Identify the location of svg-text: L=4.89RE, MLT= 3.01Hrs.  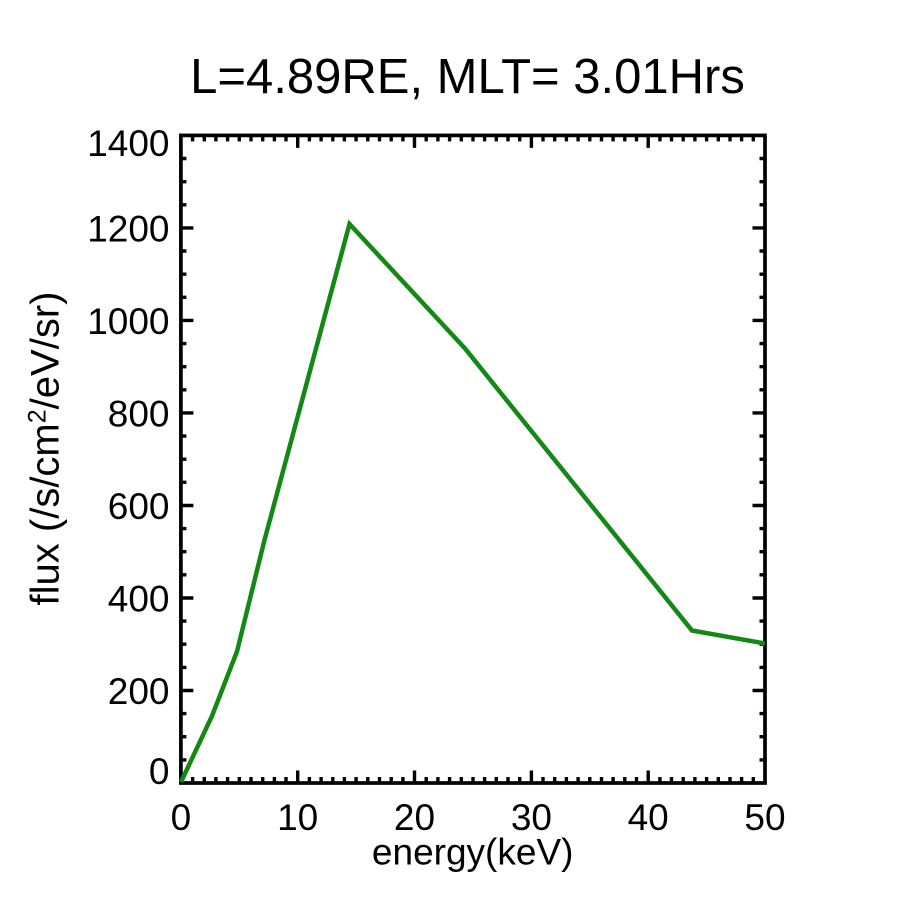
(467, 77).